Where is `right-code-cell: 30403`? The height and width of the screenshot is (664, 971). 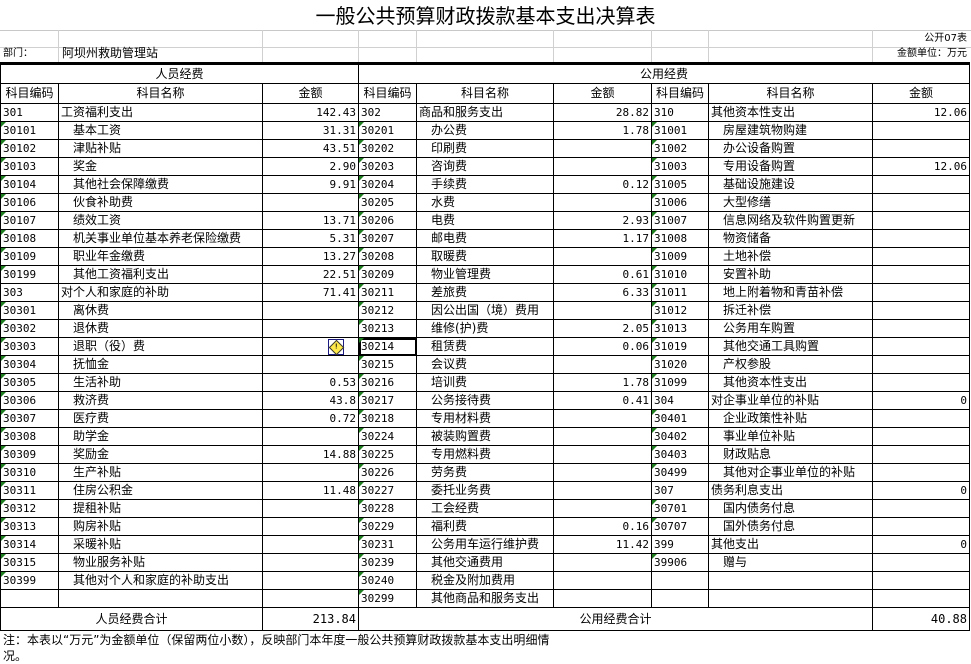
right-code-cell: 30403 is located at coordinates (680, 454).